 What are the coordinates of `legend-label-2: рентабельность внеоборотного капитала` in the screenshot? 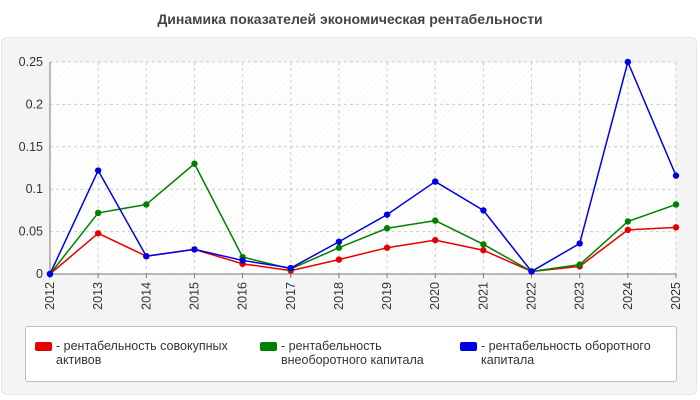 It's located at (371, 353).